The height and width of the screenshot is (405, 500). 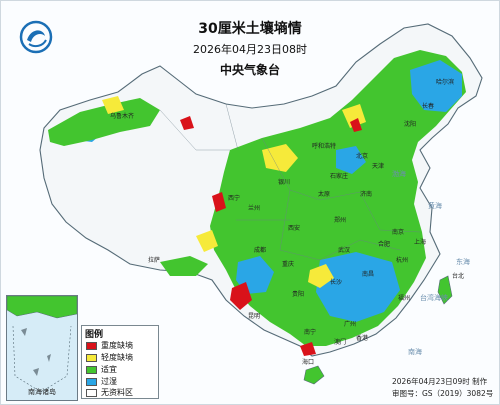 I want to click on map-title: 30厘米土壤墒情, so click(x=250, y=29).